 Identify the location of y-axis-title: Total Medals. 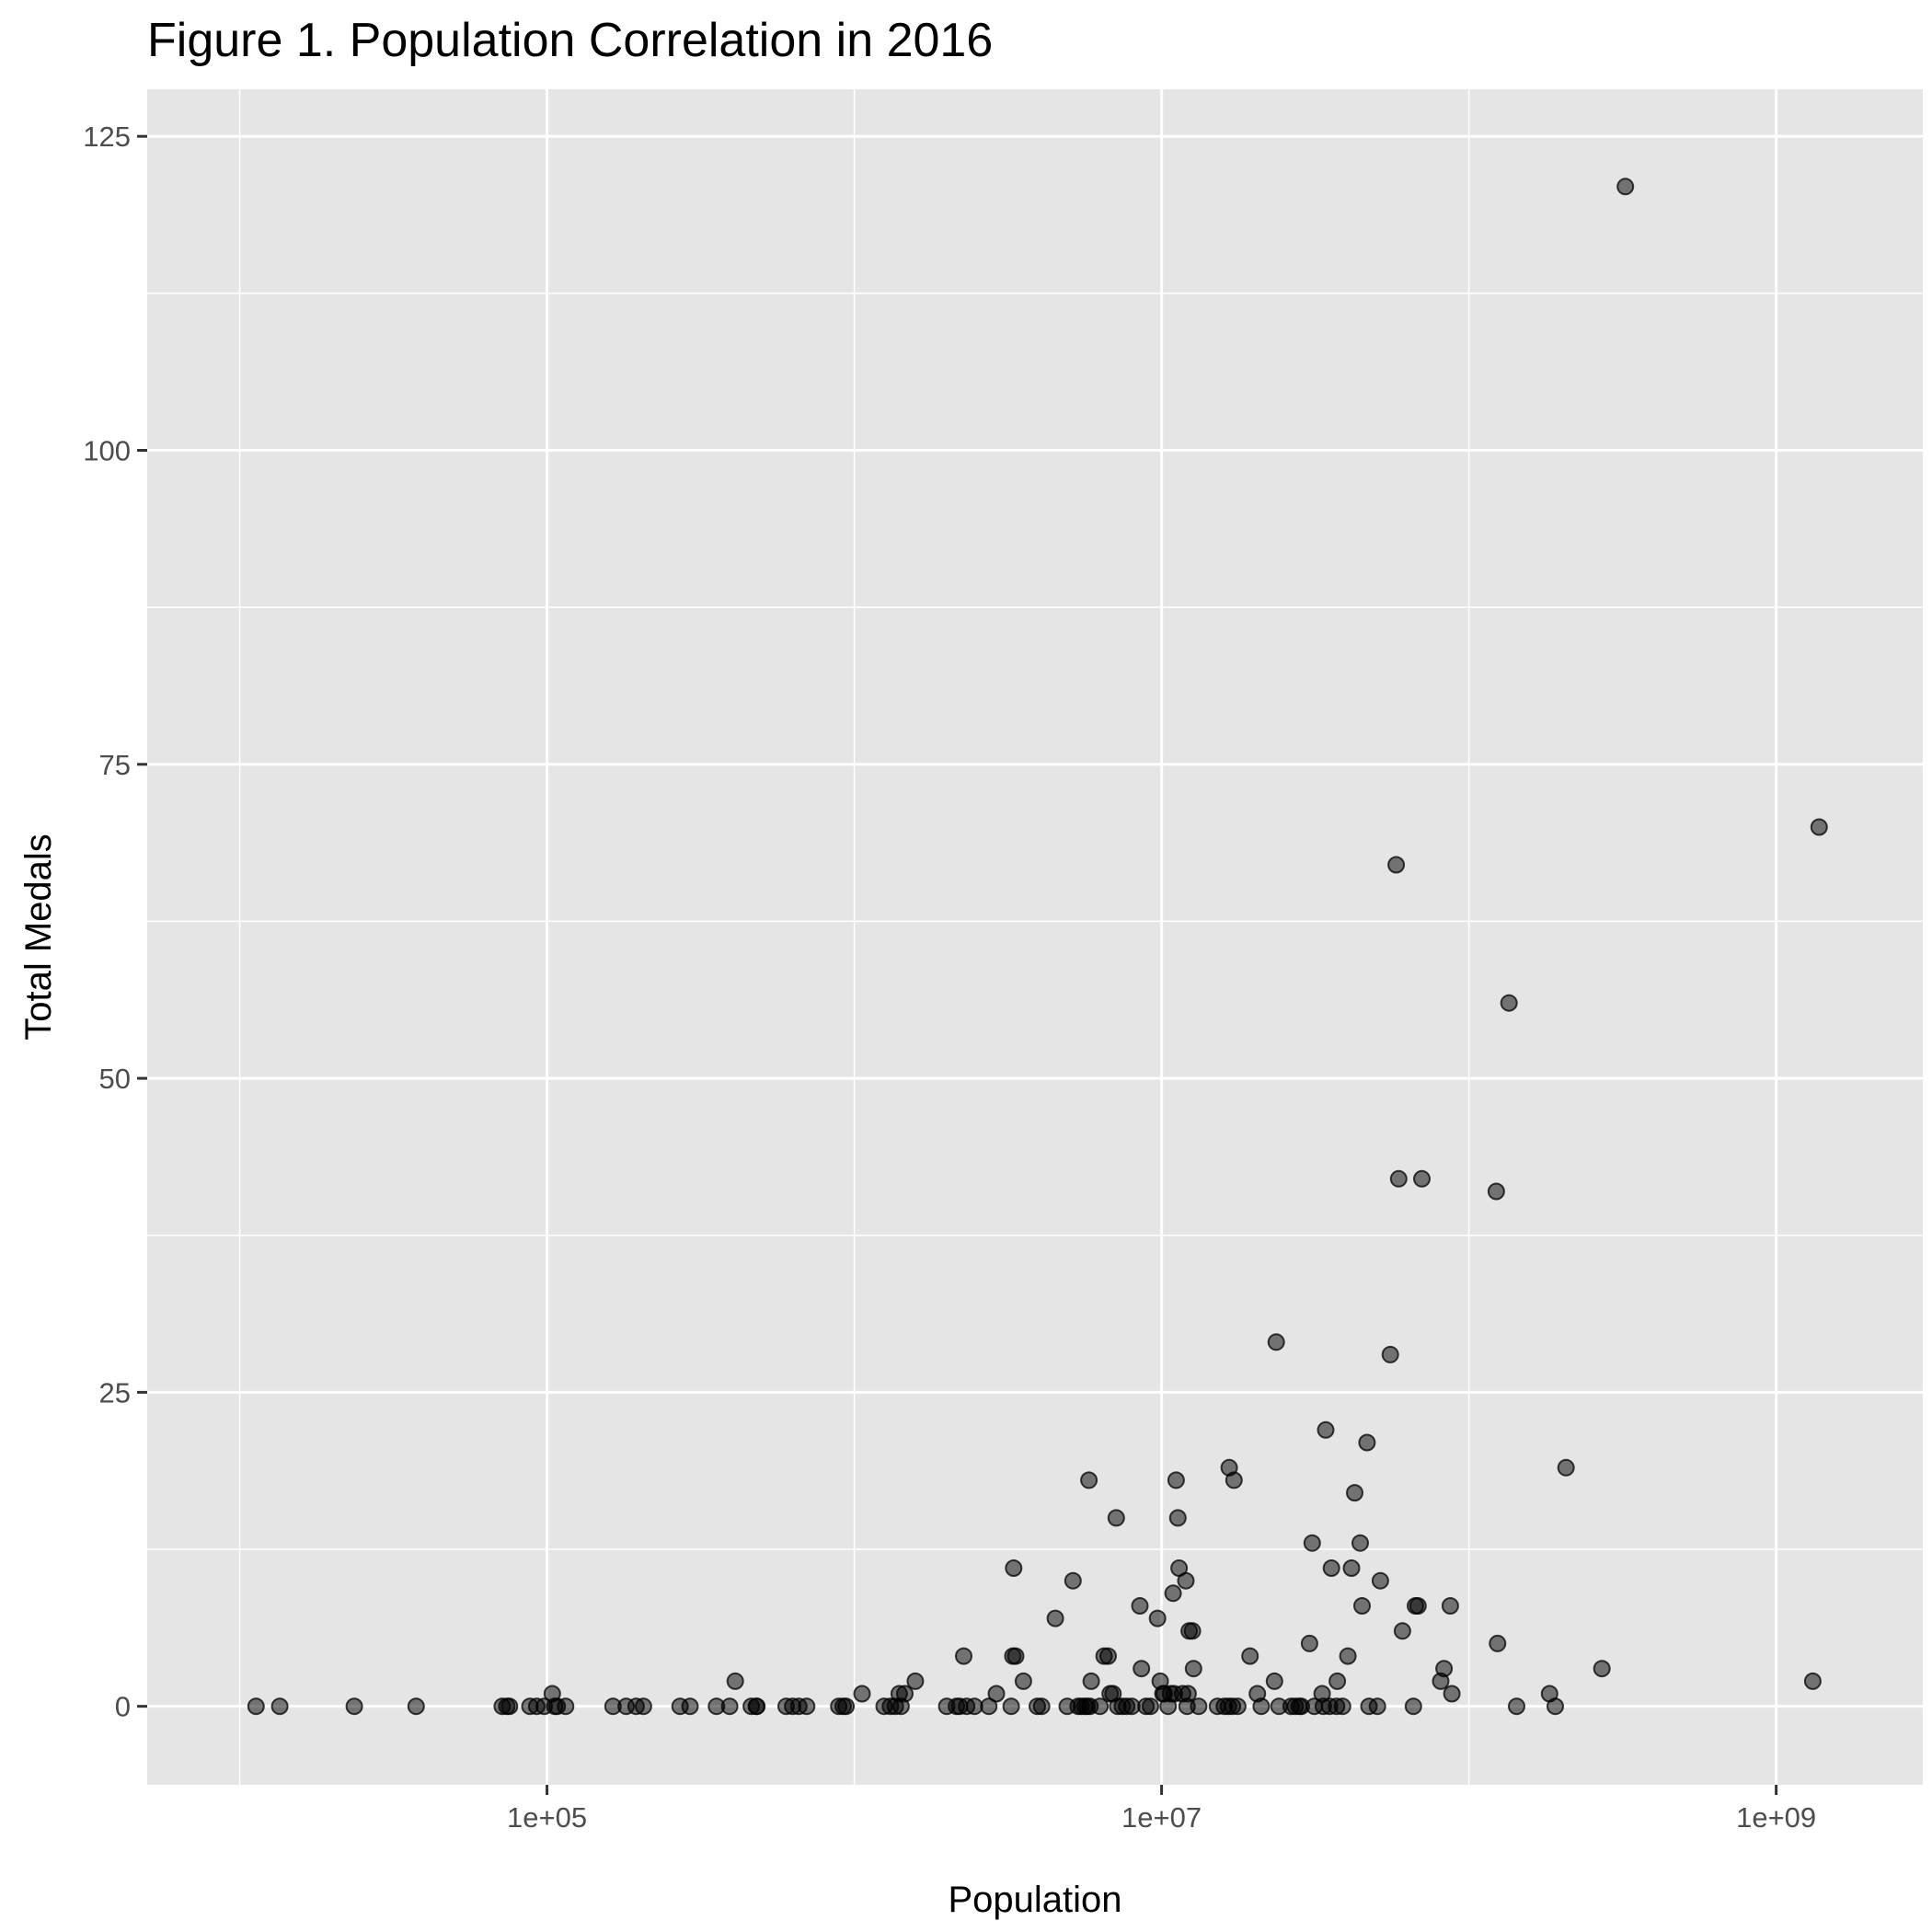
(38, 937).